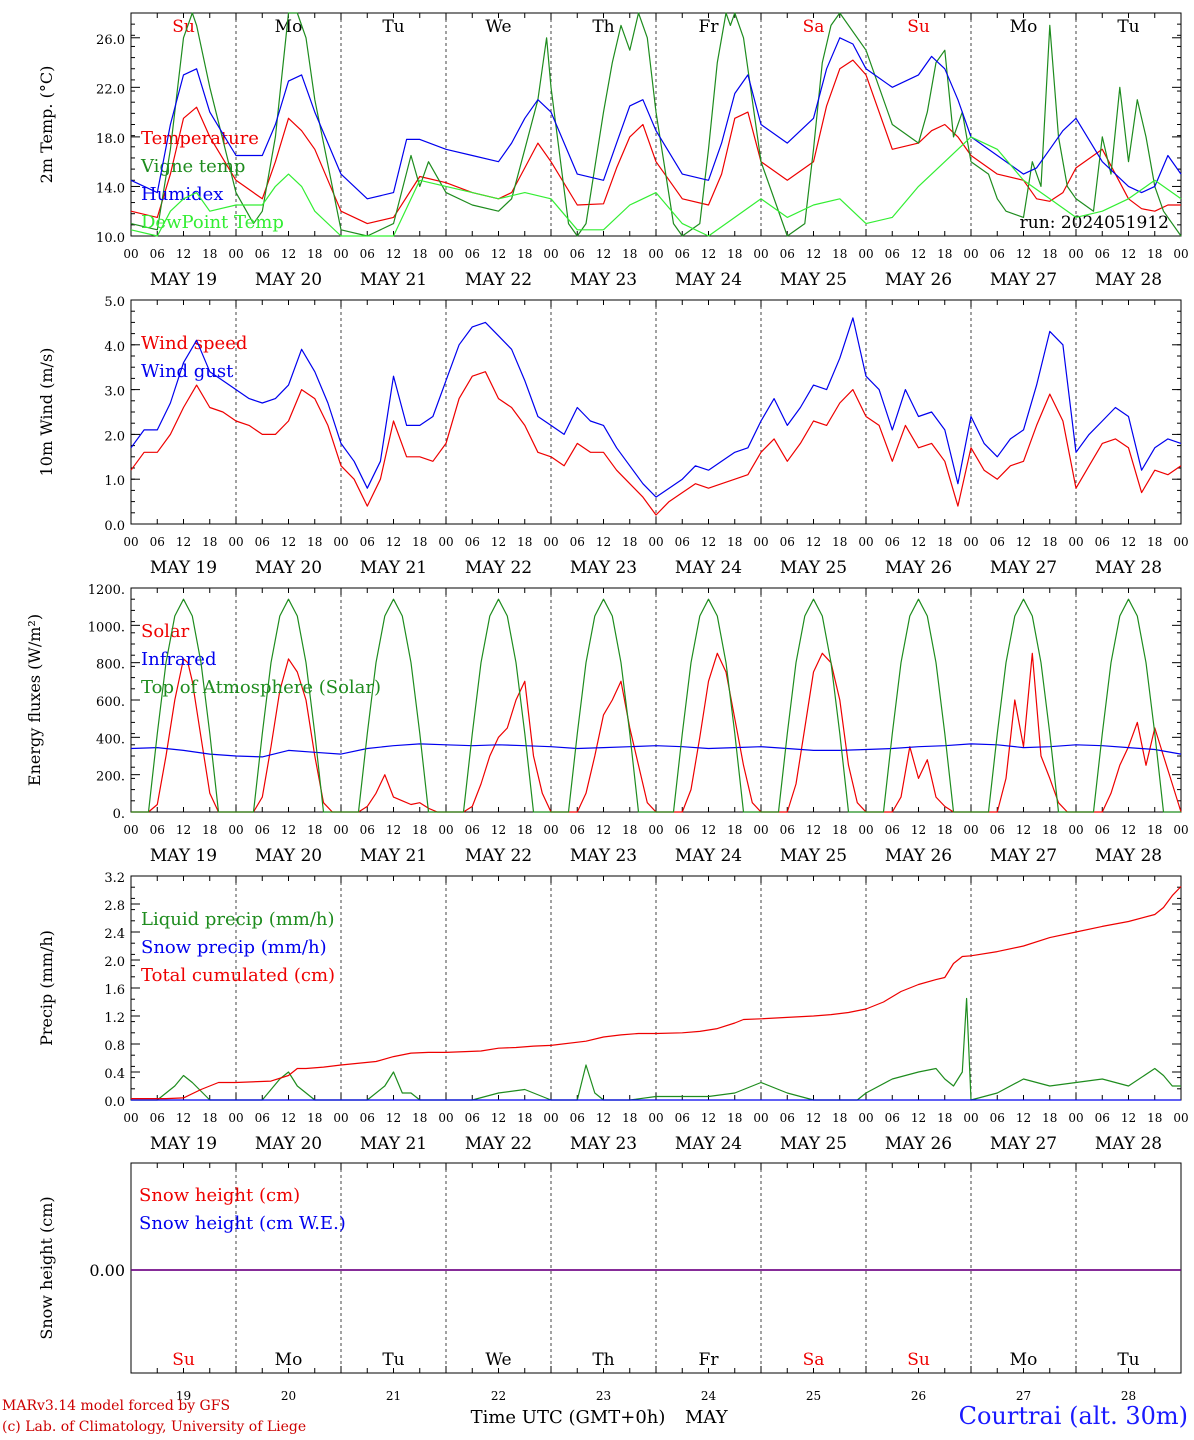  Describe the element at coordinates (238, 975) in the screenshot. I see `legend-entry: Total cumulated (cm)` at that location.